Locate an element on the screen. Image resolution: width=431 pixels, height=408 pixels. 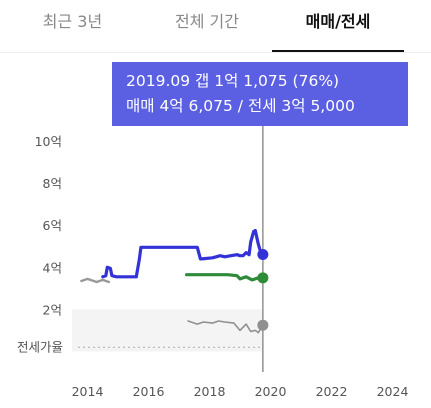
y-tick-label: 6억 is located at coordinates (52, 225).